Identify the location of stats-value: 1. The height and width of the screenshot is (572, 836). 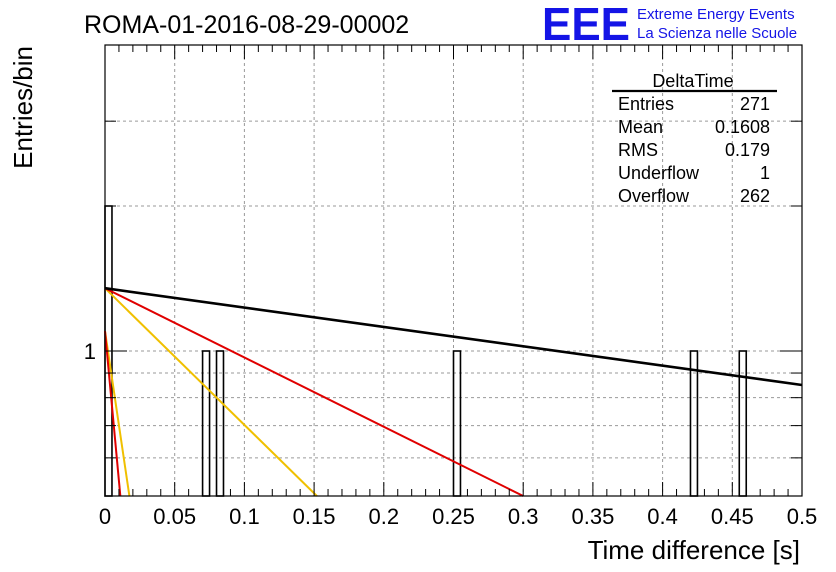
(765, 173).